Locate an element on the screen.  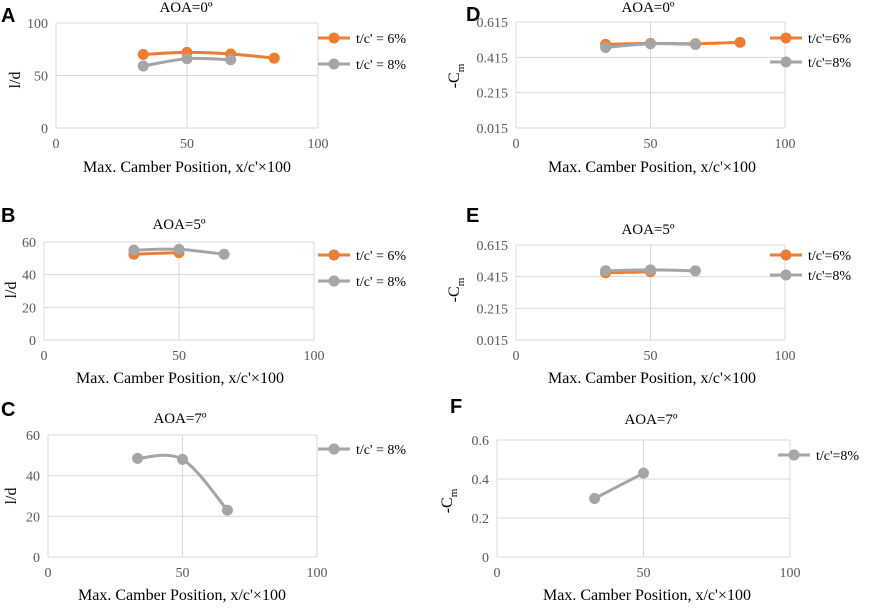
legend-label: t/c' = 6% is located at coordinates (381, 39).